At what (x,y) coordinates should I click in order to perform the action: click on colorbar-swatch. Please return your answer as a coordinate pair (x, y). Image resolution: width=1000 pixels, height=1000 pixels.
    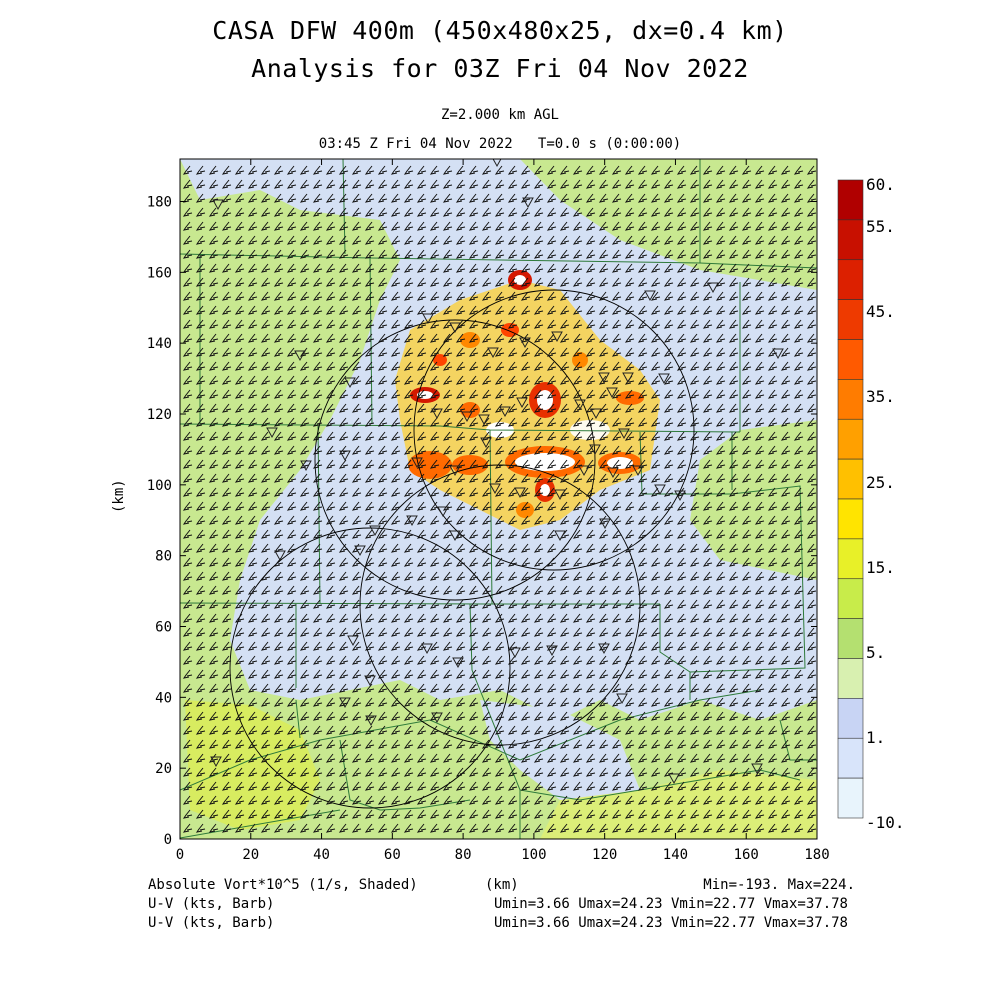
    Looking at the image, I should click on (850, 519).